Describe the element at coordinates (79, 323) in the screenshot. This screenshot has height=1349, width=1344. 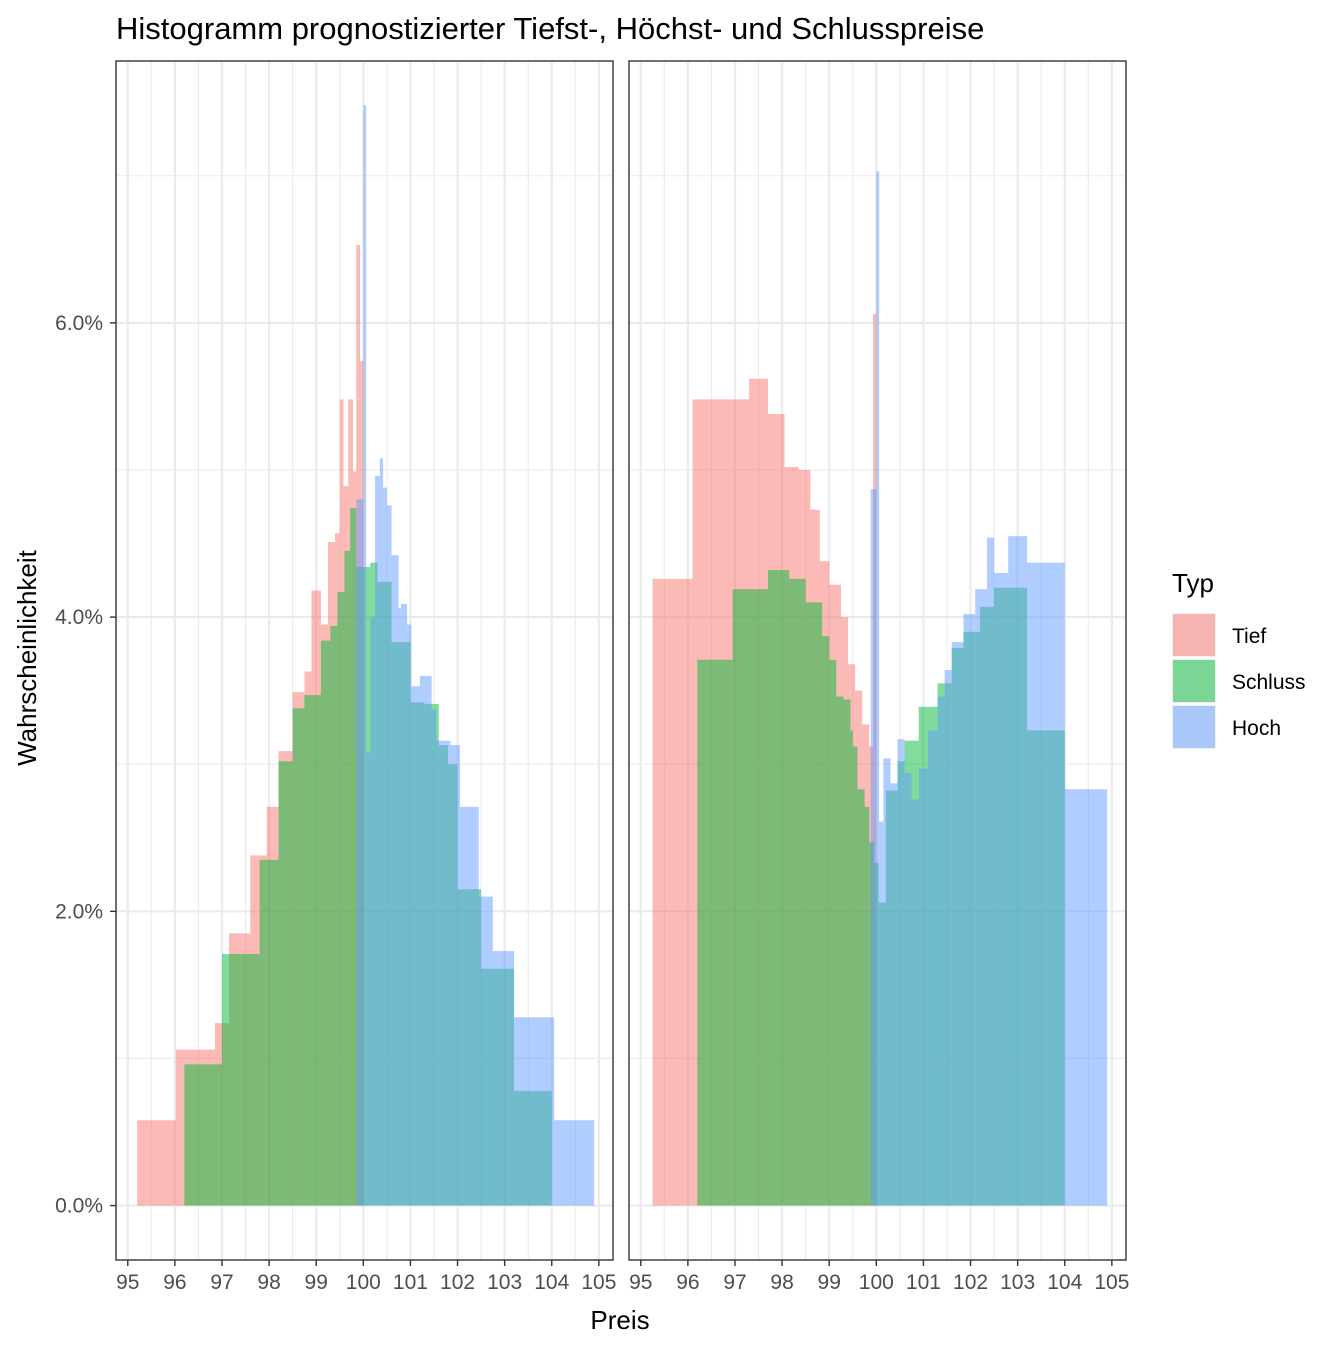
I see `y-tick-label: 6.0%` at that location.